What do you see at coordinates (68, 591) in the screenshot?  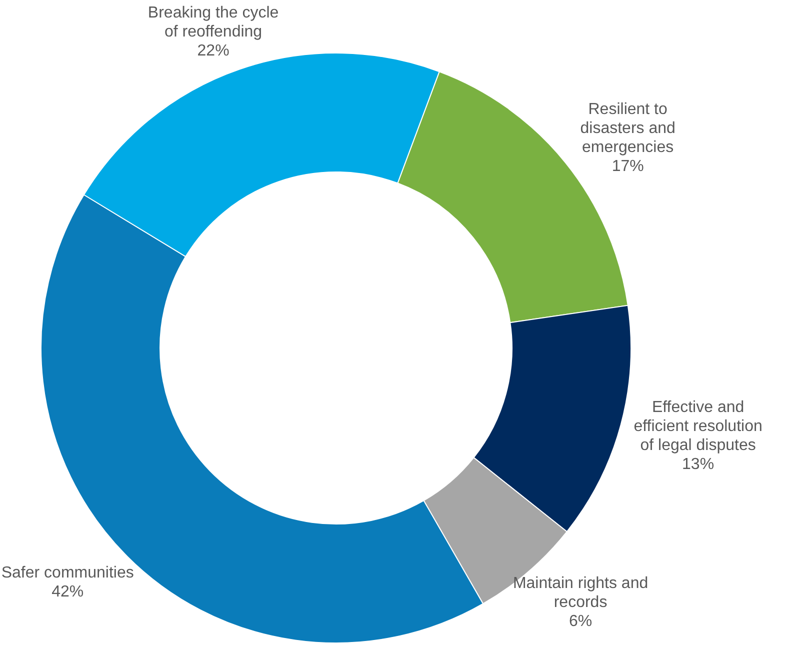 I see `data-label: 42%` at bounding box center [68, 591].